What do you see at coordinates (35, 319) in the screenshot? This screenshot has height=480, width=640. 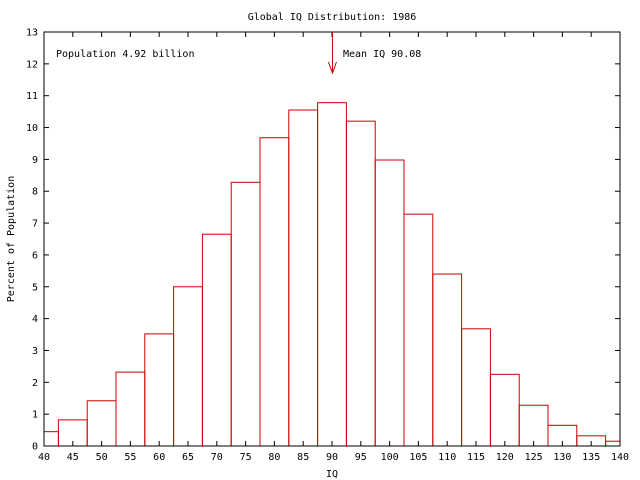 I see `y-tick-label: 4` at bounding box center [35, 319].